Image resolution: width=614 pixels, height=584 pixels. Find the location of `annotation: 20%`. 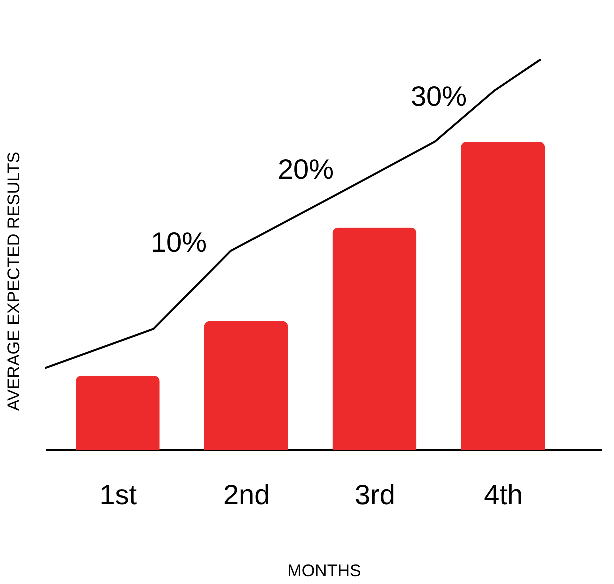

annotation: 20% is located at coordinates (306, 169).